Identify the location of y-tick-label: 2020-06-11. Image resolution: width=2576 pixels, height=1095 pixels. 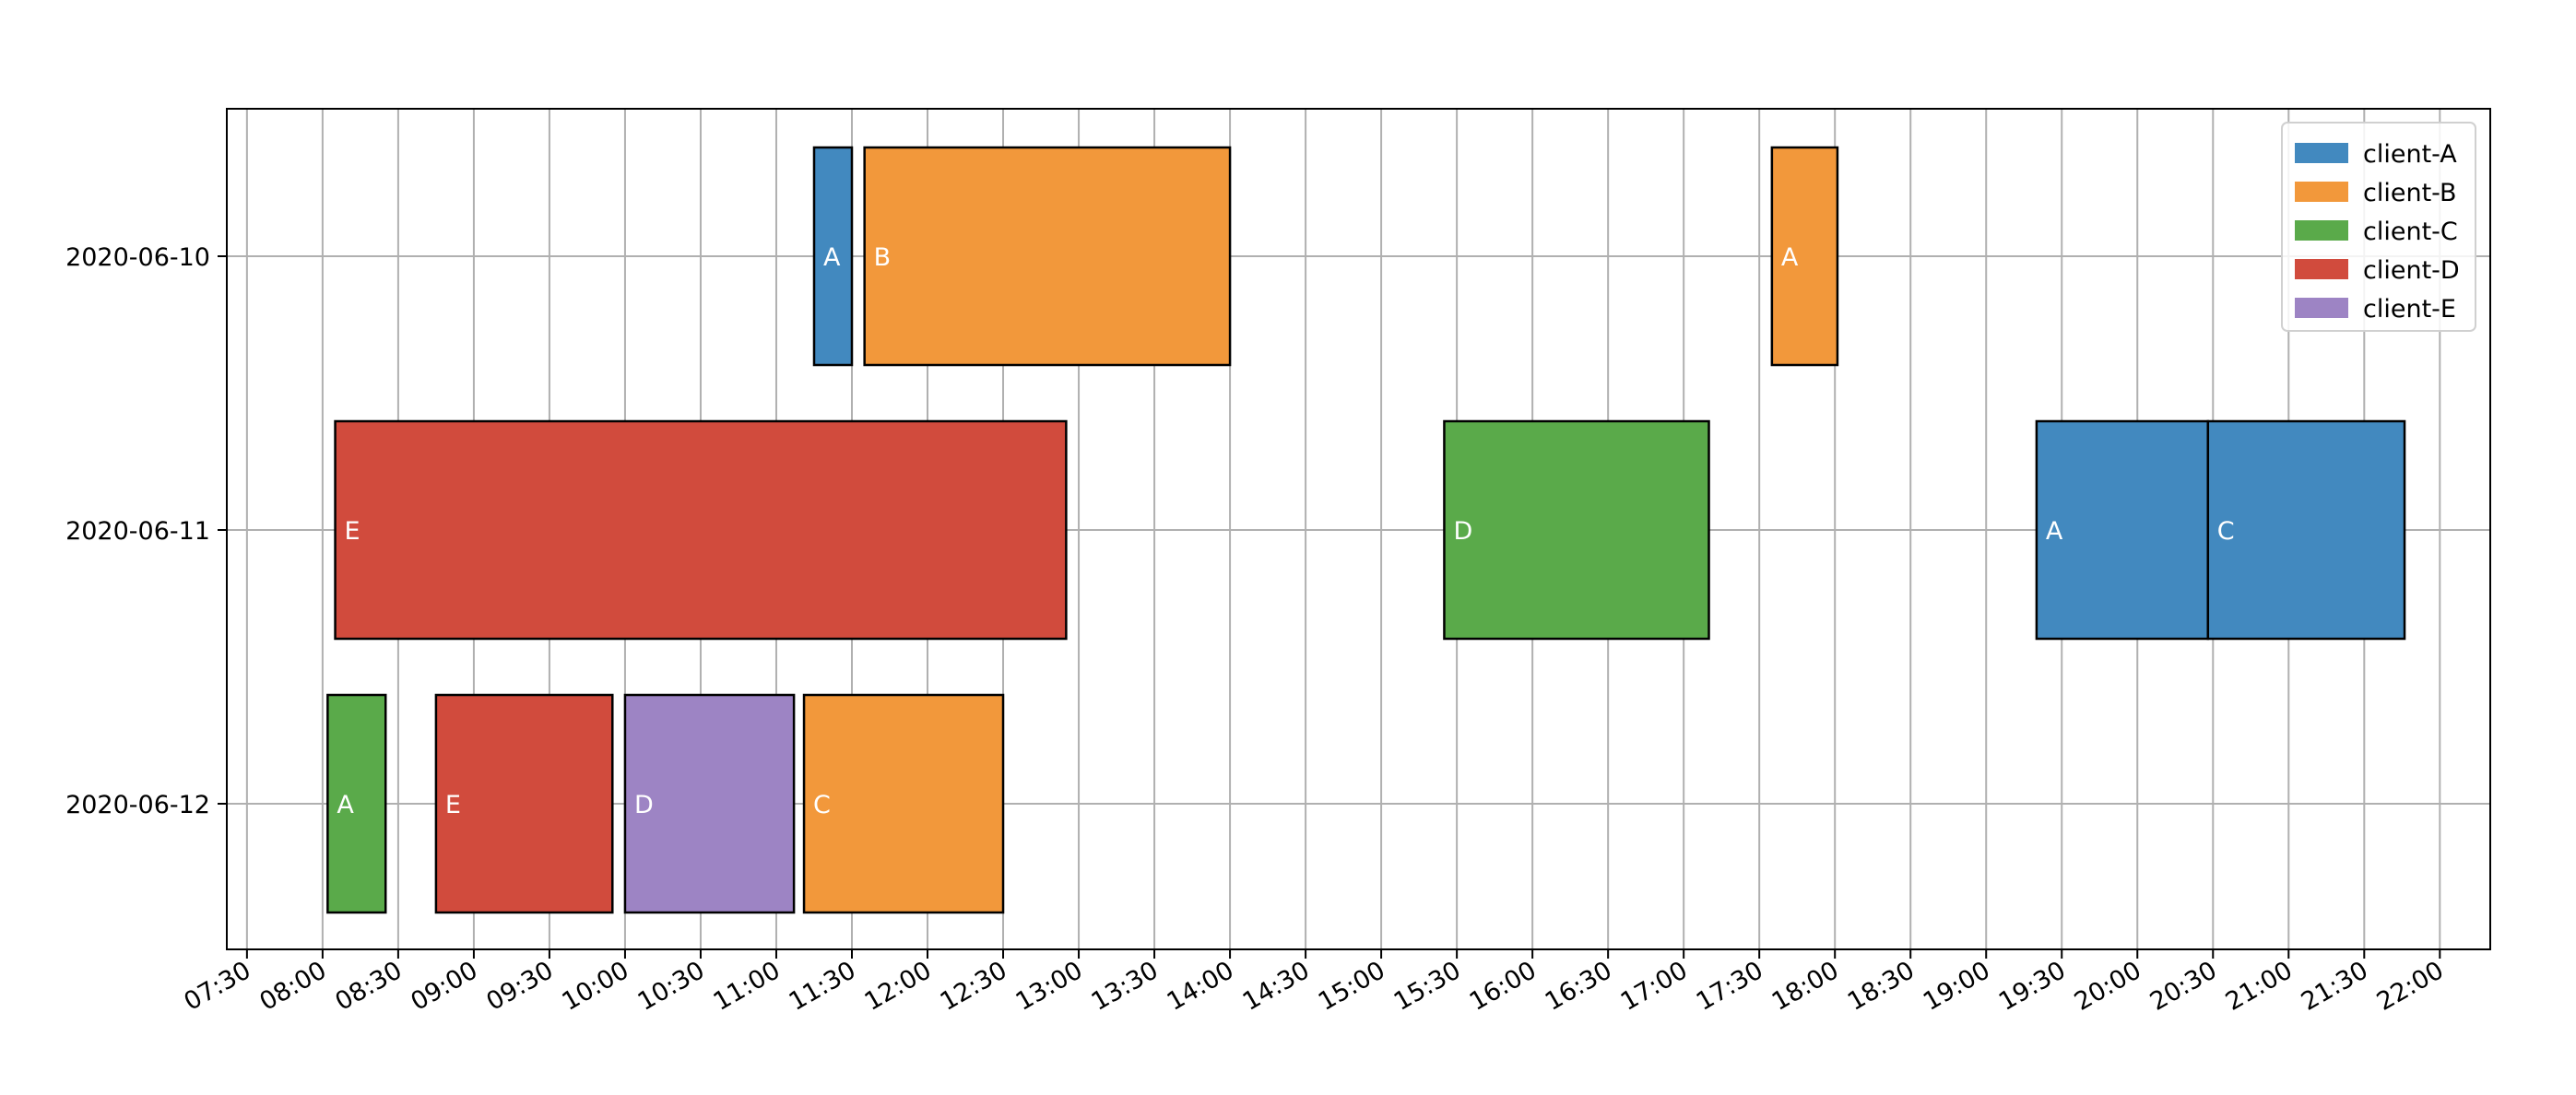
(137, 531).